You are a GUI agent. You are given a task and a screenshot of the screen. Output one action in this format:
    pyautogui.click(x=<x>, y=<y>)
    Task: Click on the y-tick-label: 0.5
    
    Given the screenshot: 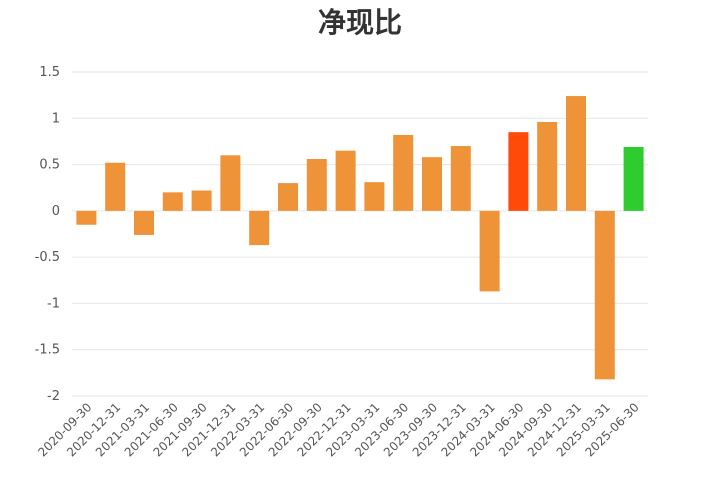 What is the action you would take?
    pyautogui.click(x=49, y=165)
    